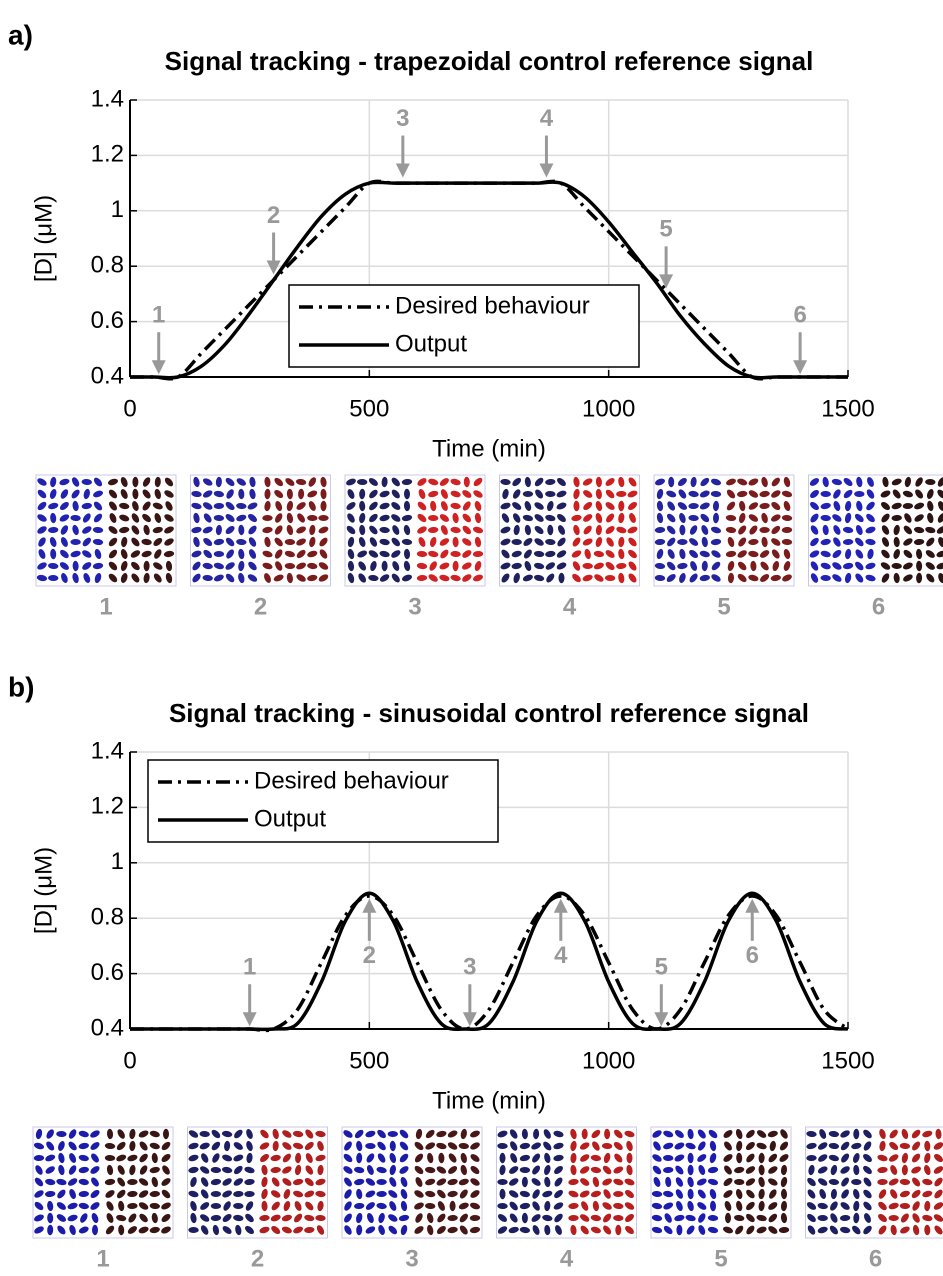 The height and width of the screenshot is (1276, 943). I want to click on x-axis-label: Time (min), so click(489, 1100).